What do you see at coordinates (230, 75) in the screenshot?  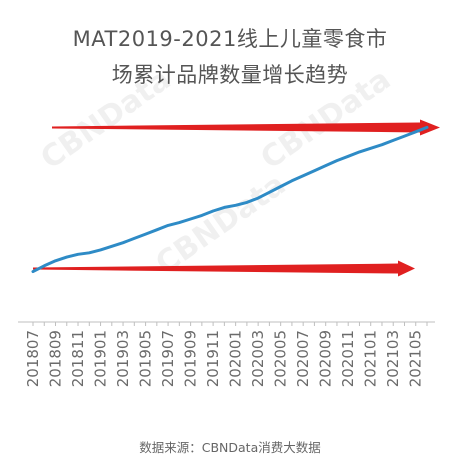 I see `chart-title-line2: 场累计品牌数量增长趋势` at bounding box center [230, 75].